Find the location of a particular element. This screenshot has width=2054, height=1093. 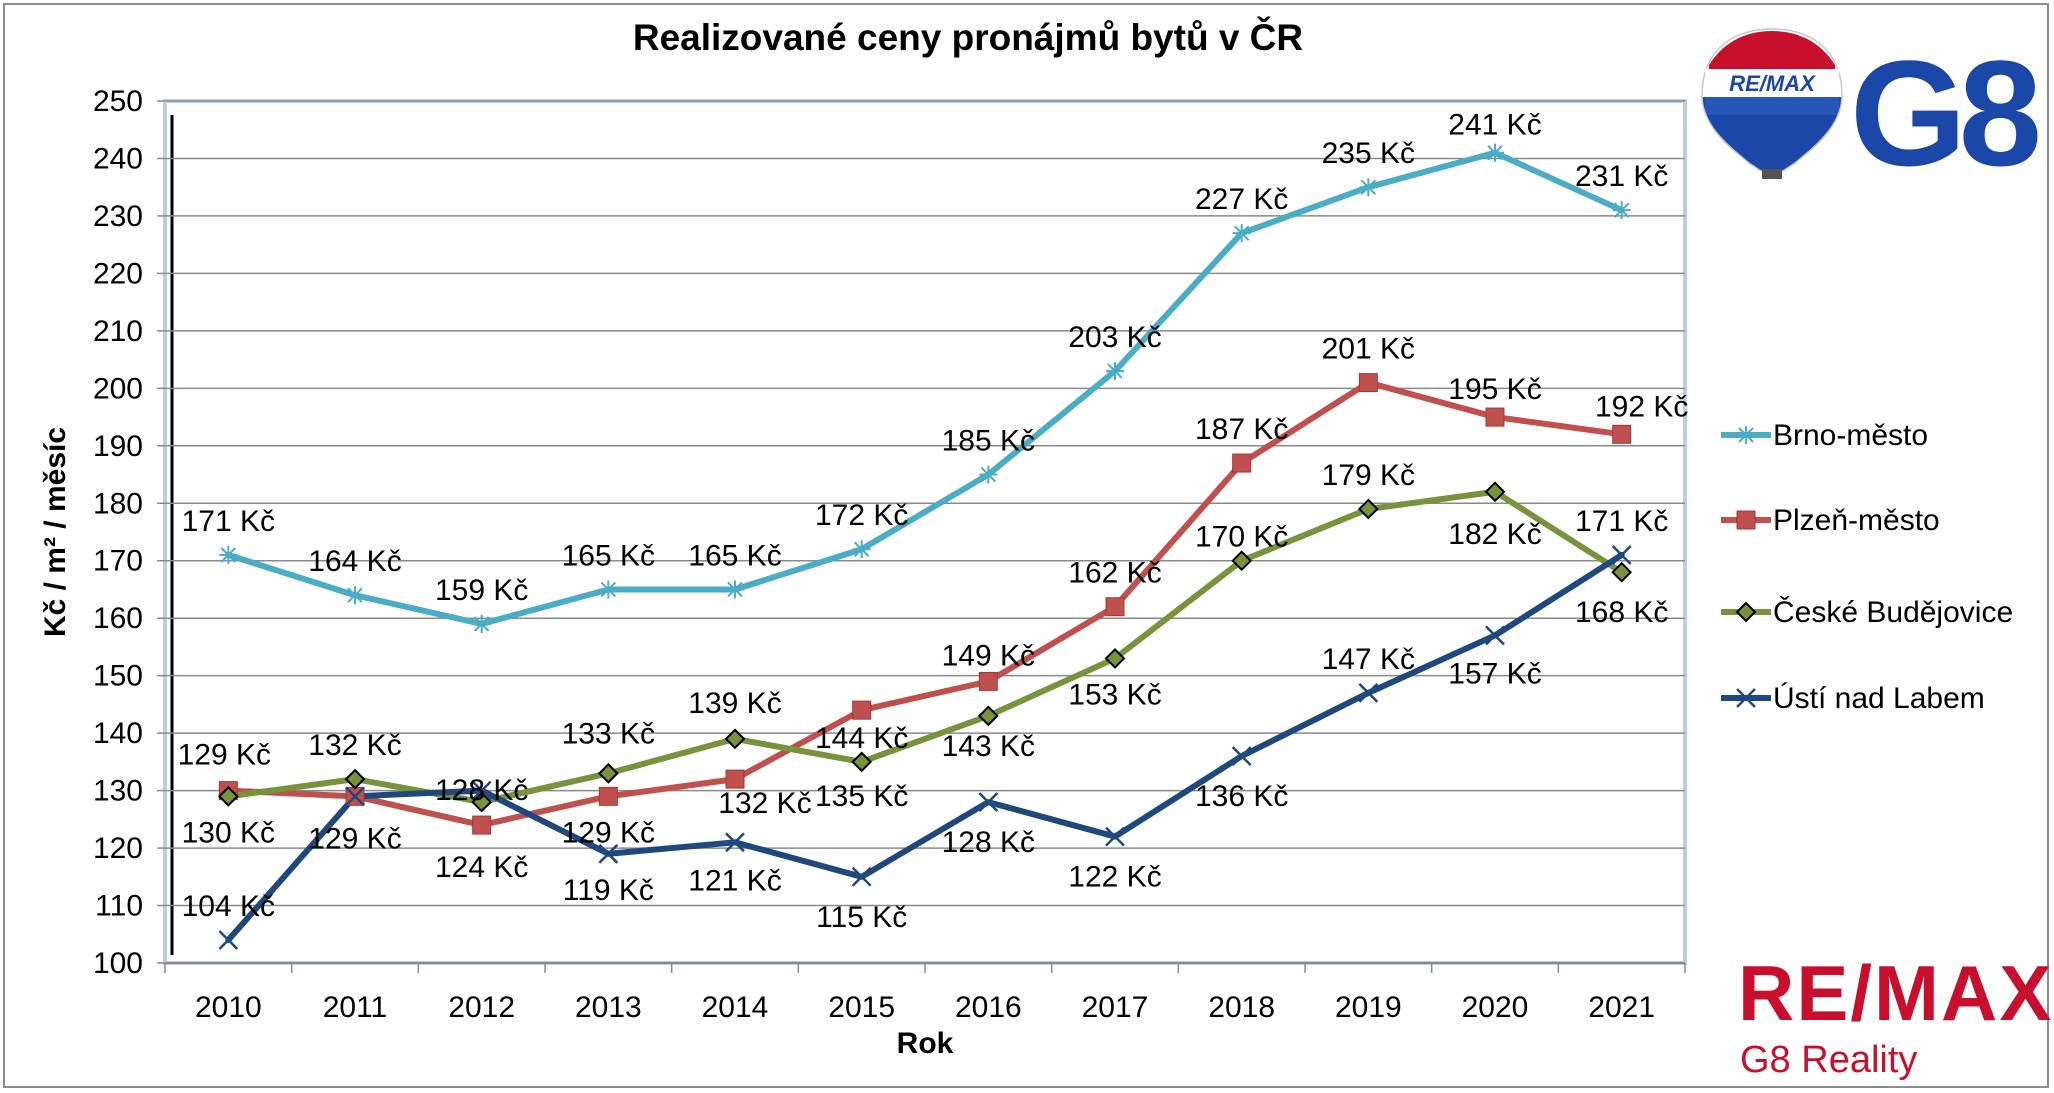

data-label: 124 Kč is located at coordinates (481, 867).